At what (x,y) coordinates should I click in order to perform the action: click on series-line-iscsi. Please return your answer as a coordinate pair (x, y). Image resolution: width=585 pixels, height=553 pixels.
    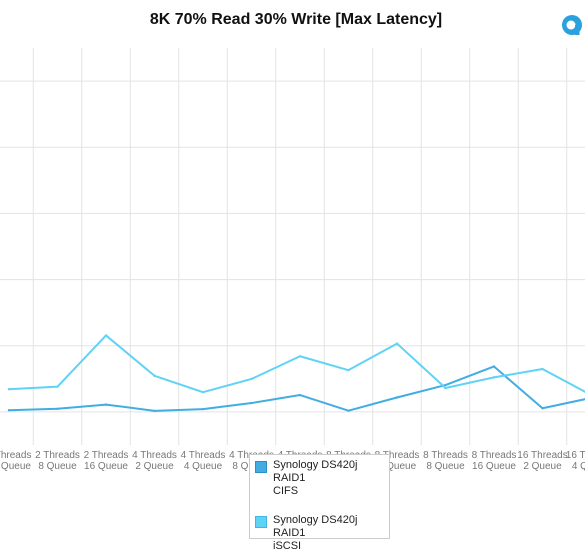
    Looking at the image, I should click on (296, 364).